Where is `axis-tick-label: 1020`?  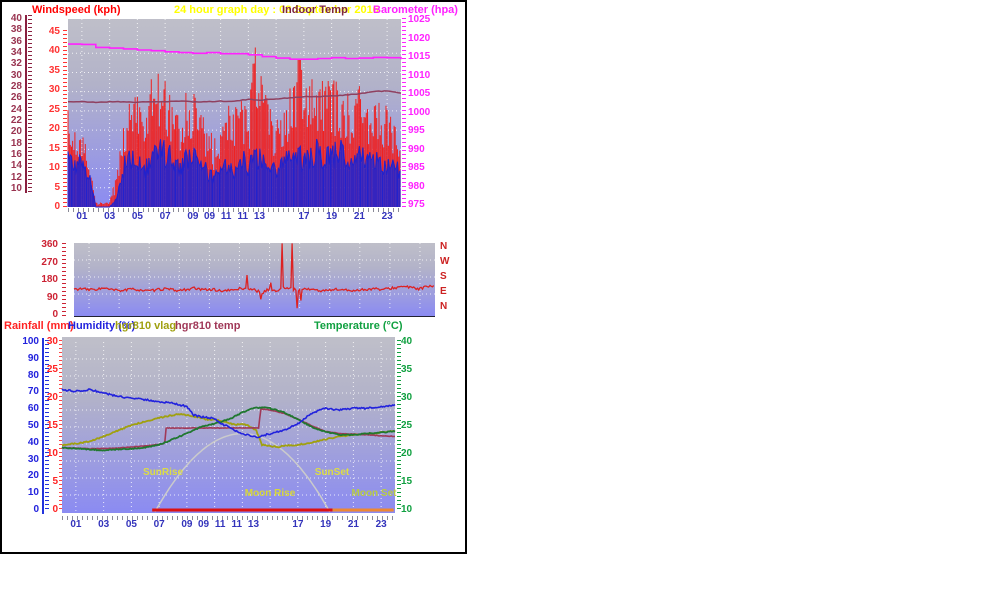
axis-tick-label: 1020 is located at coordinates (419, 38).